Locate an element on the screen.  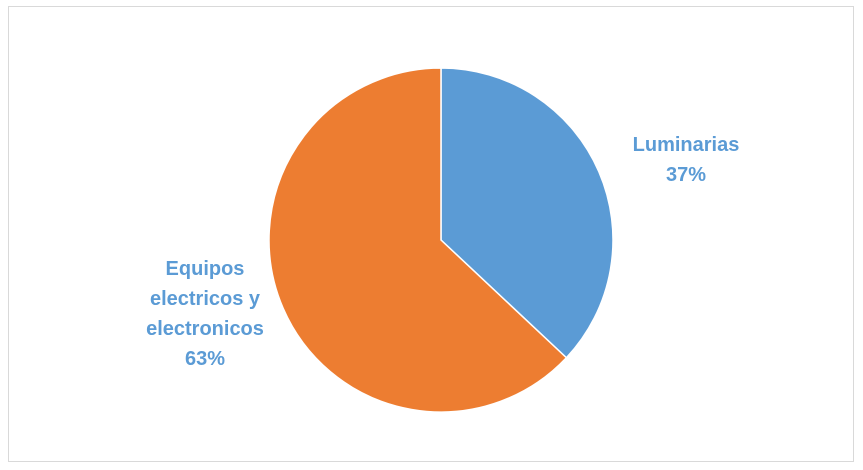
data-label-percent: 37% is located at coordinates (686, 175).